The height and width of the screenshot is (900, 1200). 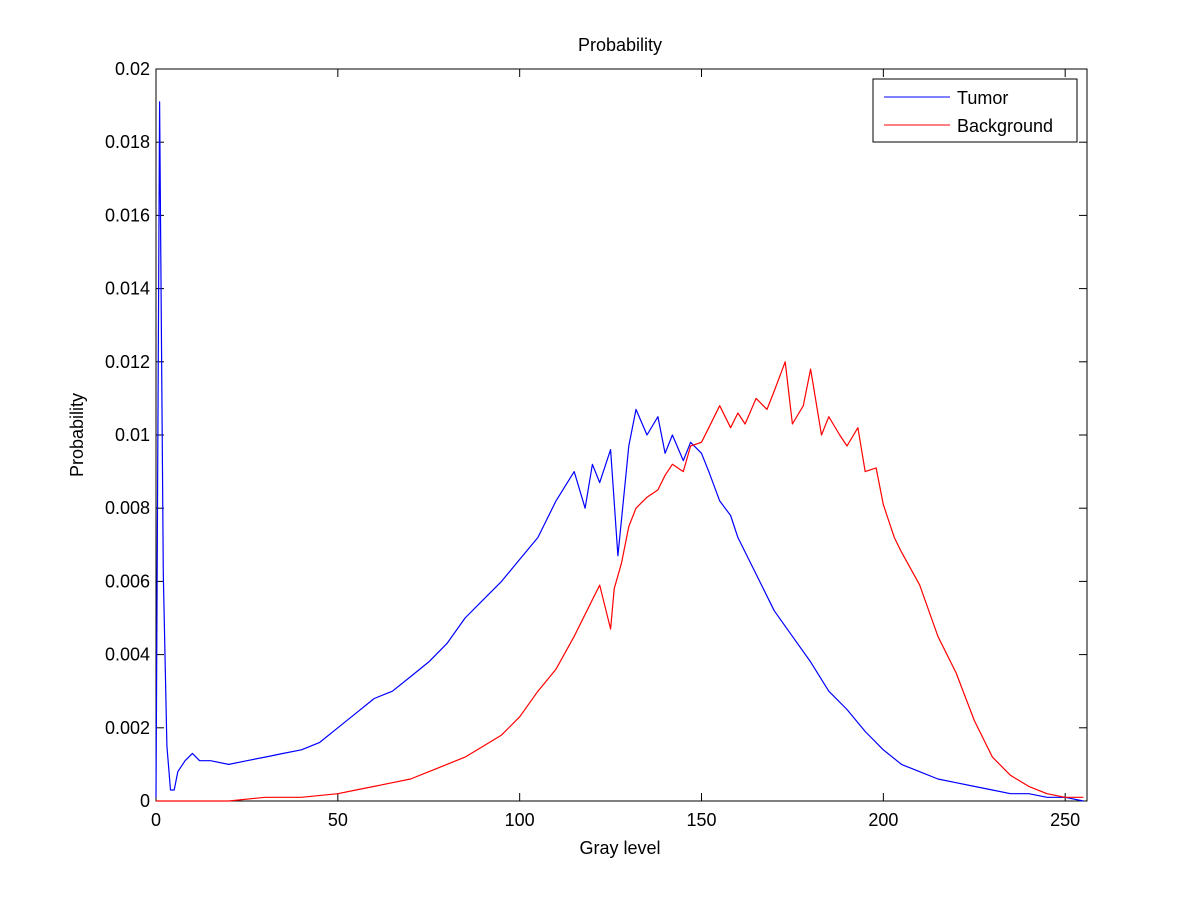 What do you see at coordinates (620, 45) in the screenshot?
I see `chart-title: Probability` at bounding box center [620, 45].